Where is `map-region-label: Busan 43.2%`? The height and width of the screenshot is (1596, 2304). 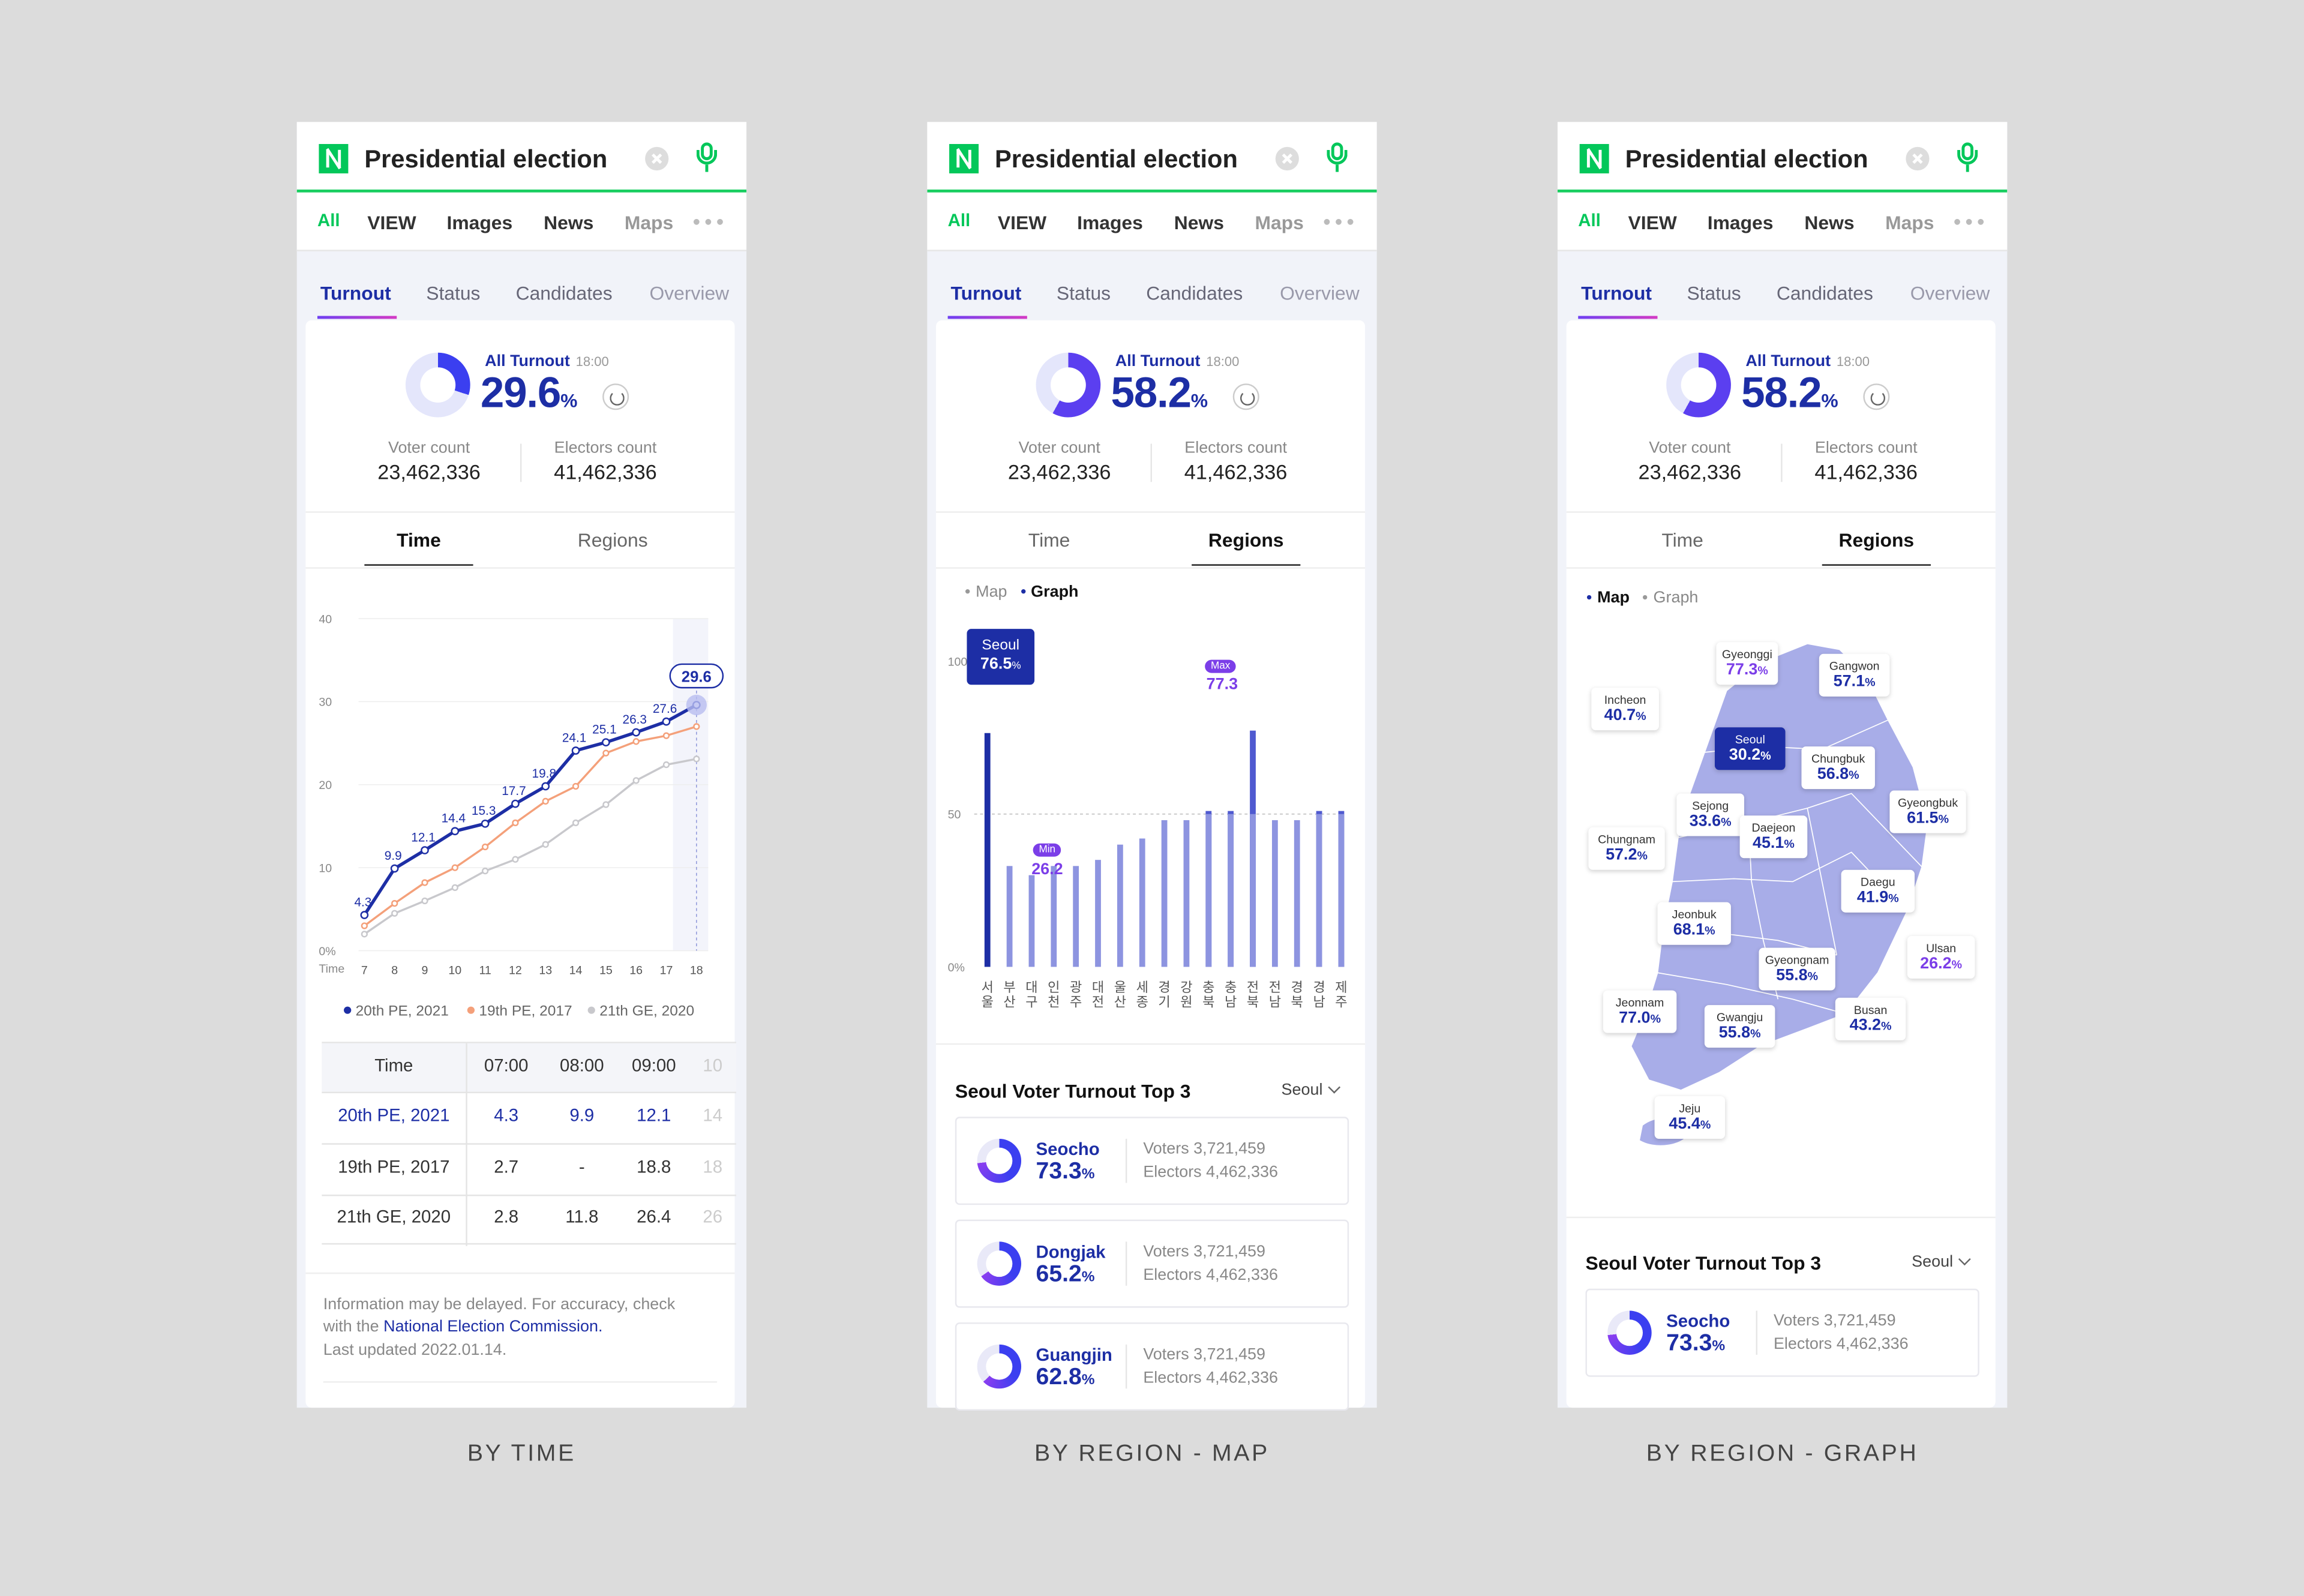
map-region-label: Busan 43.2% is located at coordinates (1870, 1018).